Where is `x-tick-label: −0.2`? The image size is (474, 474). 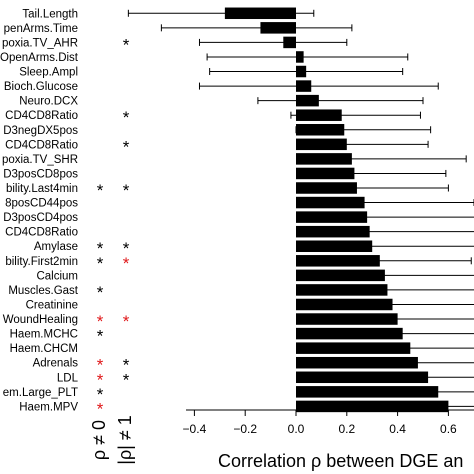 x-tick-label: −0.2 is located at coordinates (245, 429).